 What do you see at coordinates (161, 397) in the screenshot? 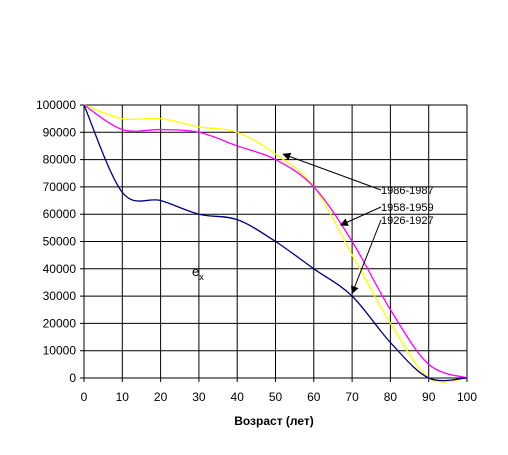
I see `x-tick-label: 20` at bounding box center [161, 397].